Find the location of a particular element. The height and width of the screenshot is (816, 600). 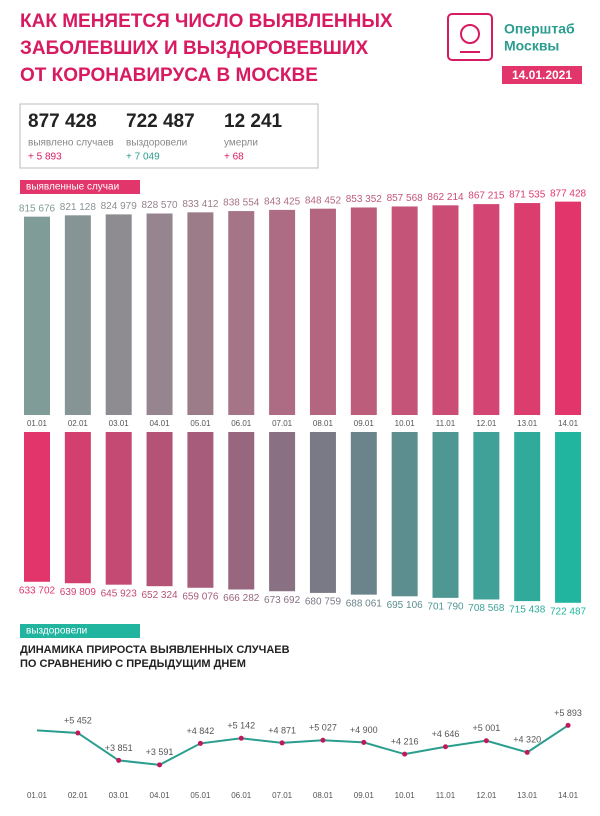

value-label: 652 324 is located at coordinates (159, 595).